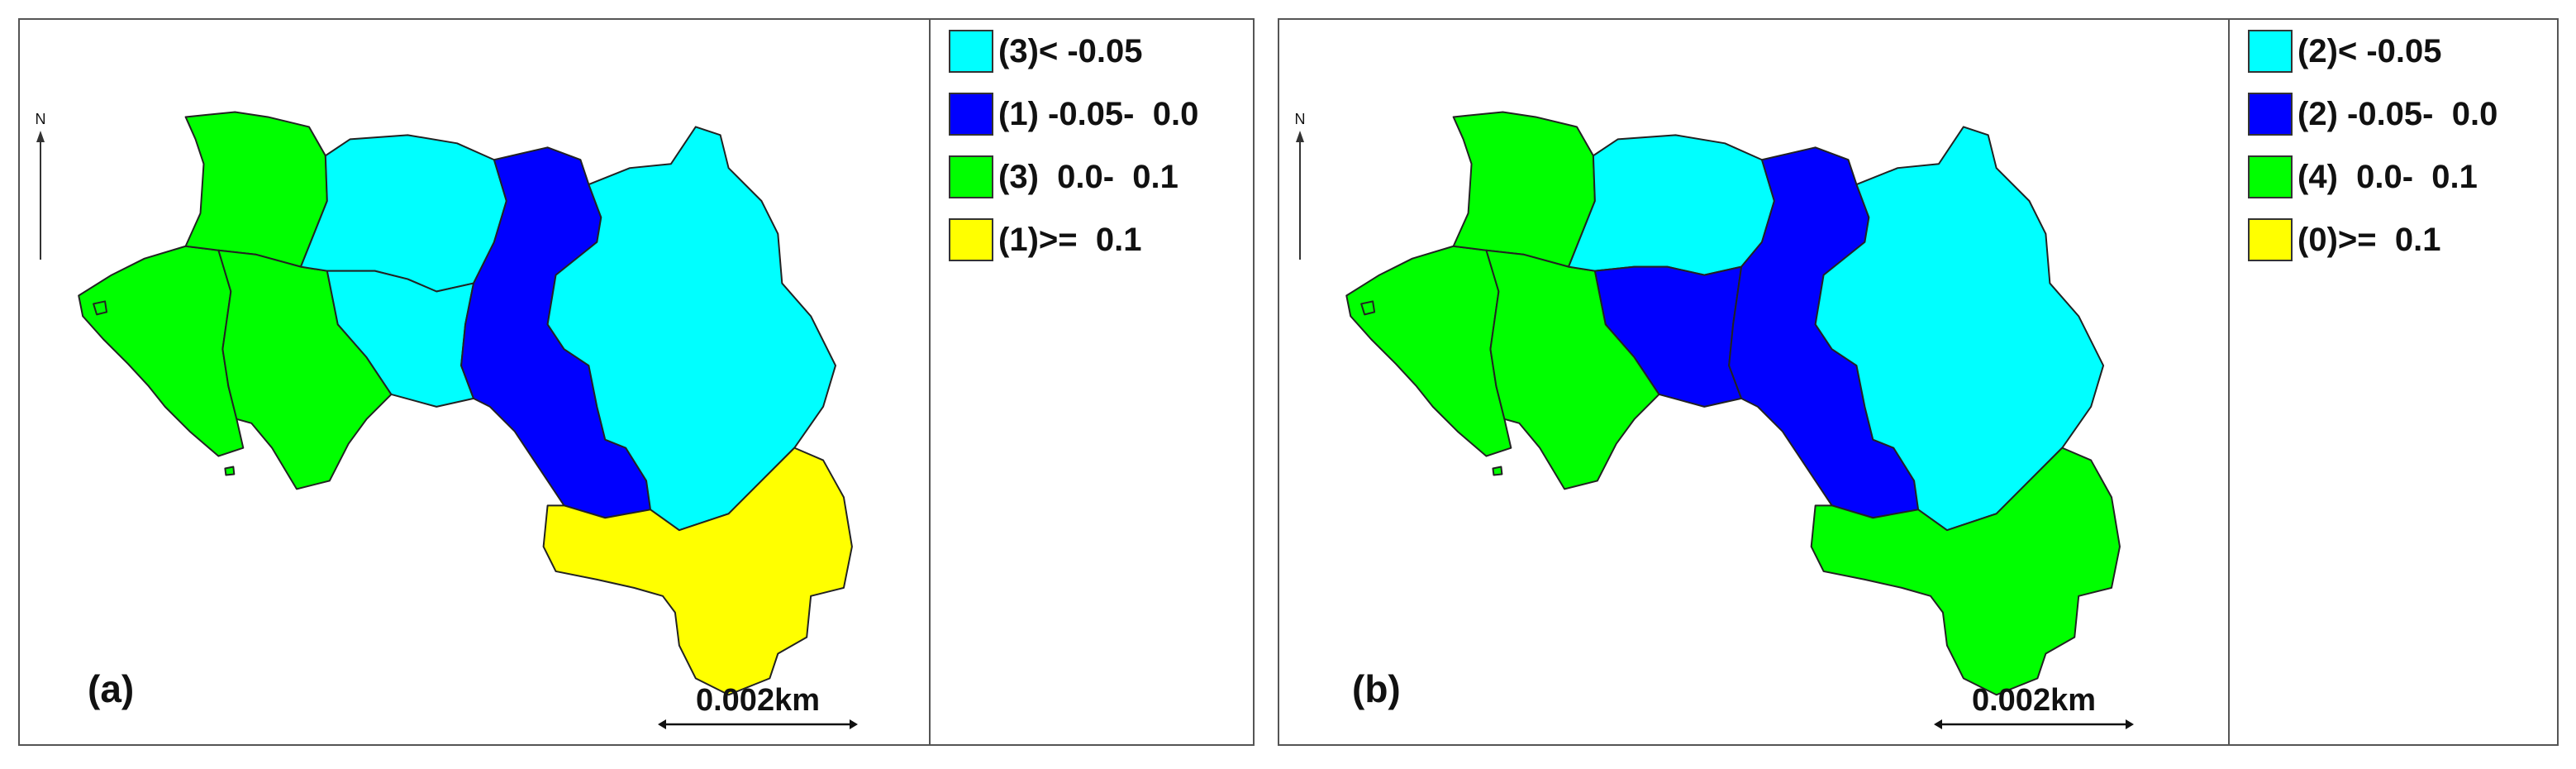 This screenshot has height=769, width=2576. Describe the element at coordinates (2369, 240) in the screenshot. I see `legend-label: (0)>= 0.1` at that location.